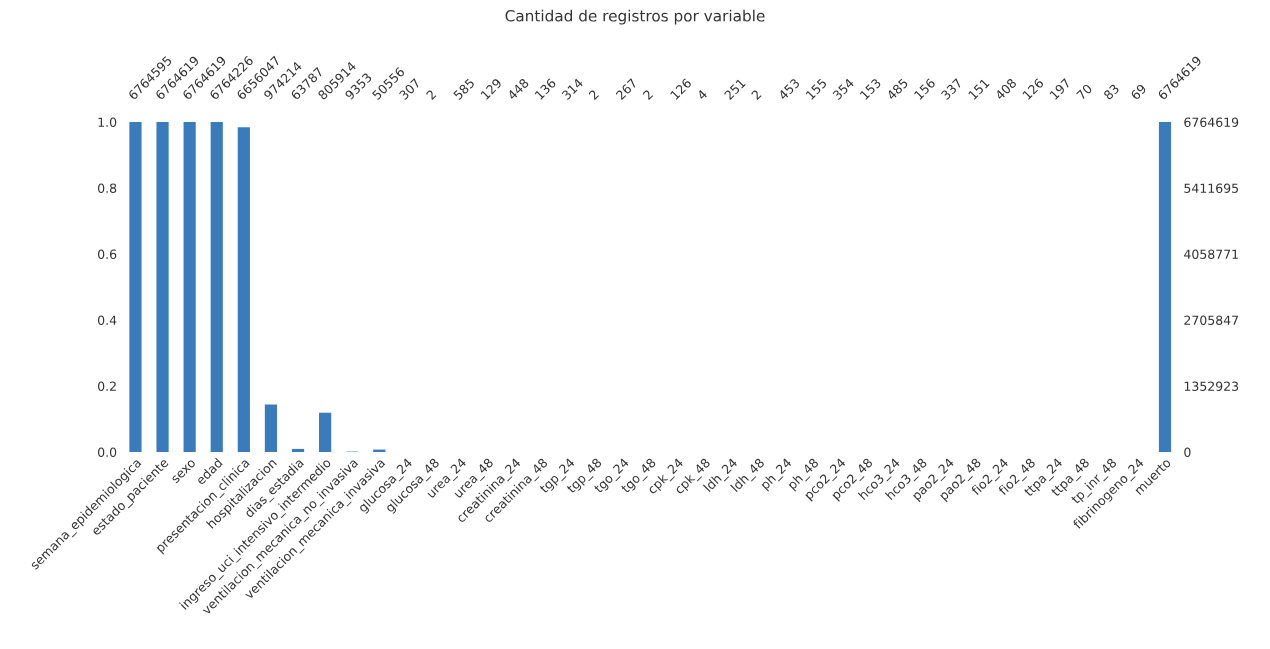 This screenshot has width=1270, height=649. What do you see at coordinates (816, 89) in the screenshot?
I see `data-label: 155` at bounding box center [816, 89].